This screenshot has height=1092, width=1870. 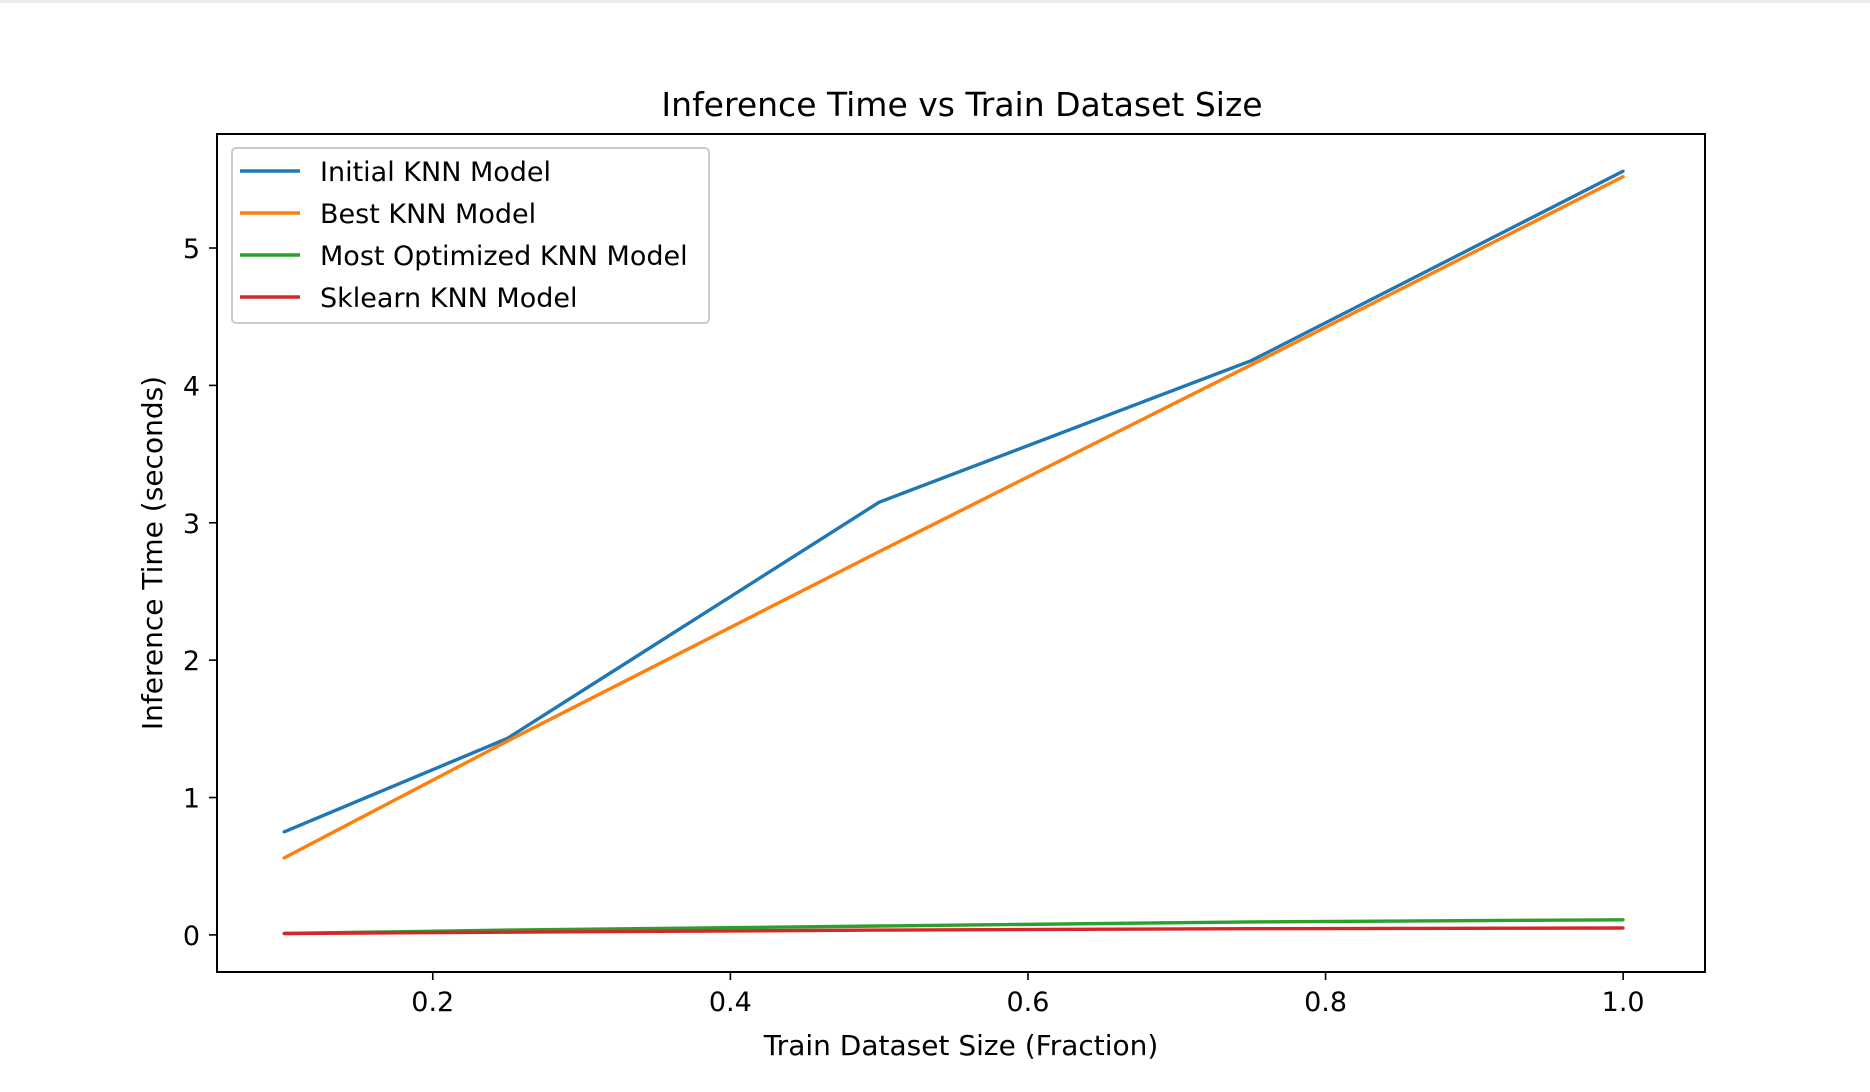 What do you see at coordinates (961, 1045) in the screenshot?
I see `x-axis-label: Train Dataset Size (Fraction)` at bounding box center [961, 1045].